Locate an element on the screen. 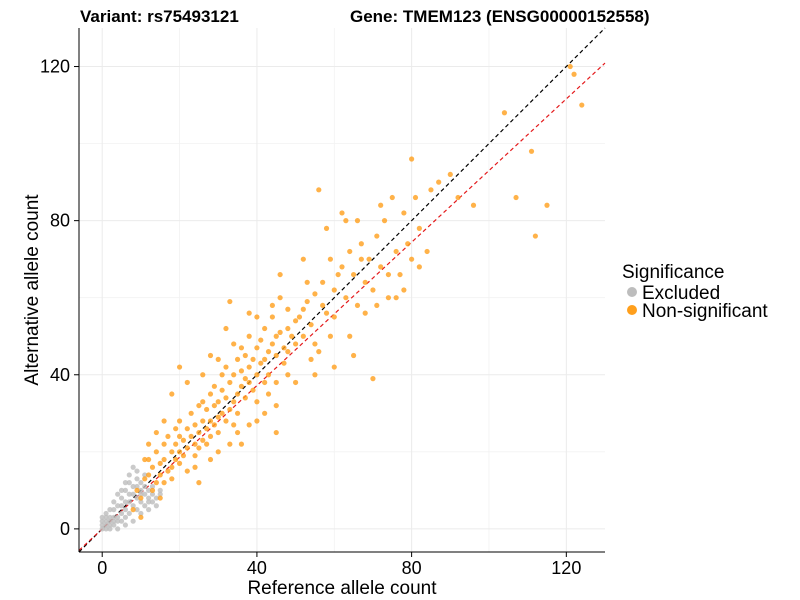 The image size is (800, 600). x-tick-label: 80 is located at coordinates (412, 568).